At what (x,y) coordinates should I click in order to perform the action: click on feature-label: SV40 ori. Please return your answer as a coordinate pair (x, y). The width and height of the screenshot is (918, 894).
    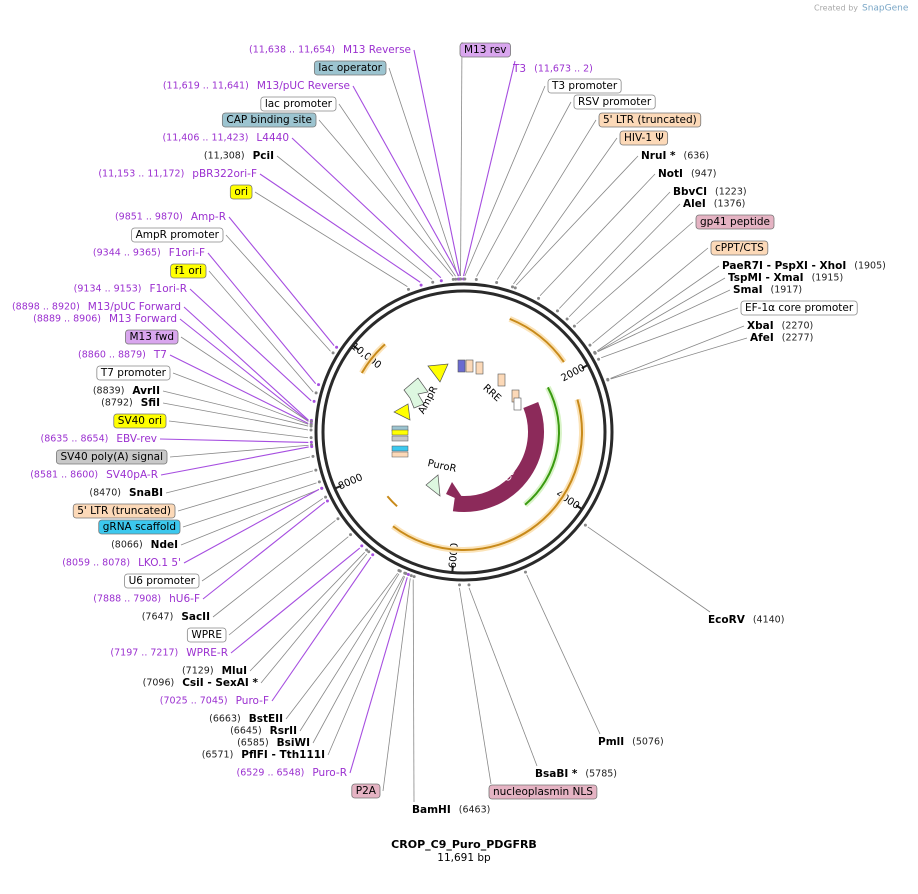
    Looking at the image, I should click on (140, 421).